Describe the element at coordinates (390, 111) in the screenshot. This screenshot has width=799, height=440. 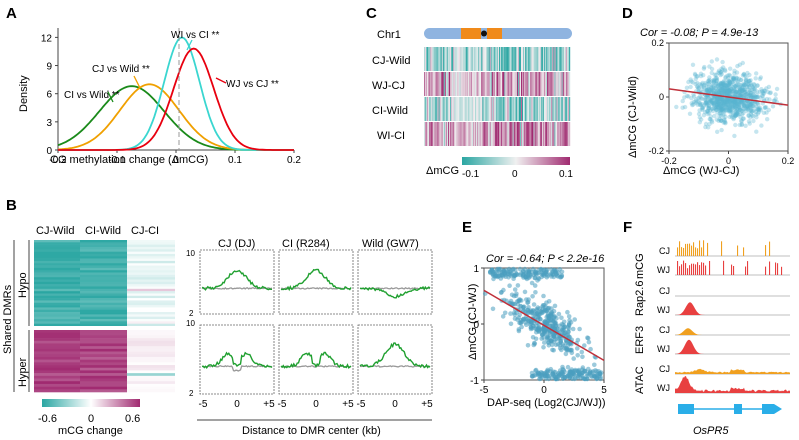
I see `panel-c-row-ci-wild: CI-Wild` at that location.